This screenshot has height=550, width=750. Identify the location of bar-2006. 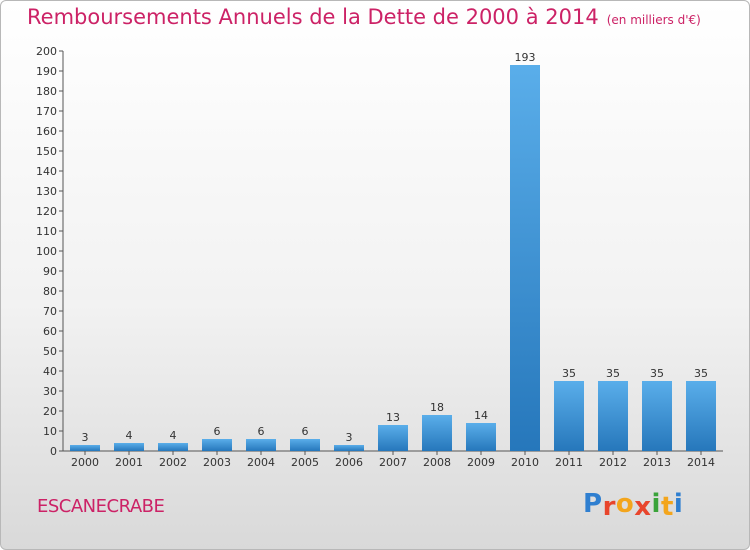
(349, 448).